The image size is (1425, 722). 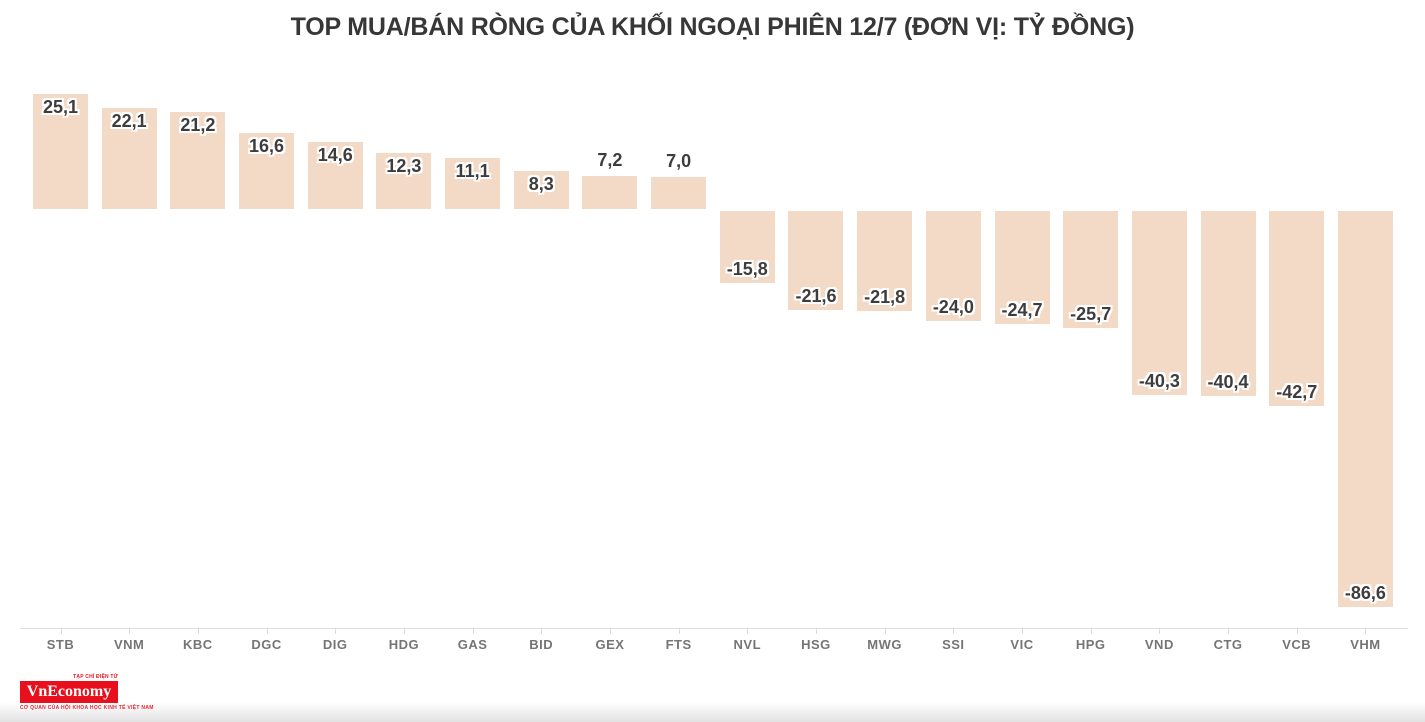 I want to click on x-axis-label-stb: STB, so click(x=60, y=644).